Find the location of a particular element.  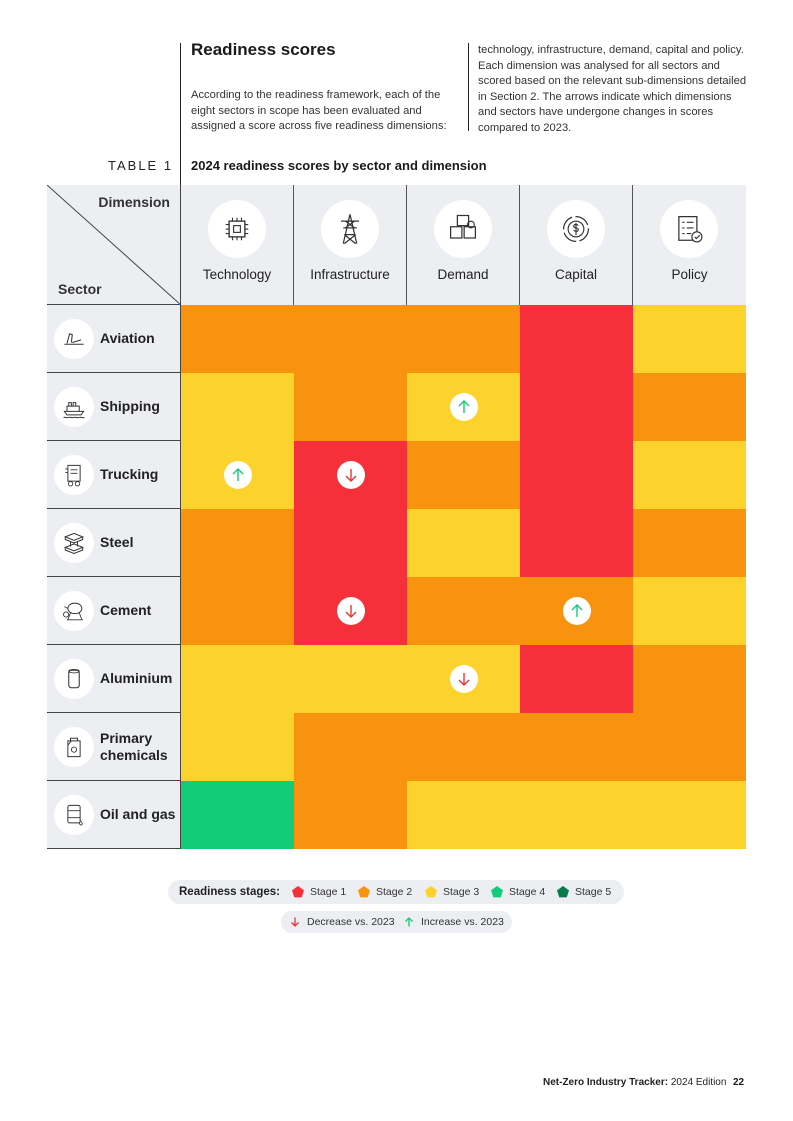

plane-icon is located at coordinates (74, 339).